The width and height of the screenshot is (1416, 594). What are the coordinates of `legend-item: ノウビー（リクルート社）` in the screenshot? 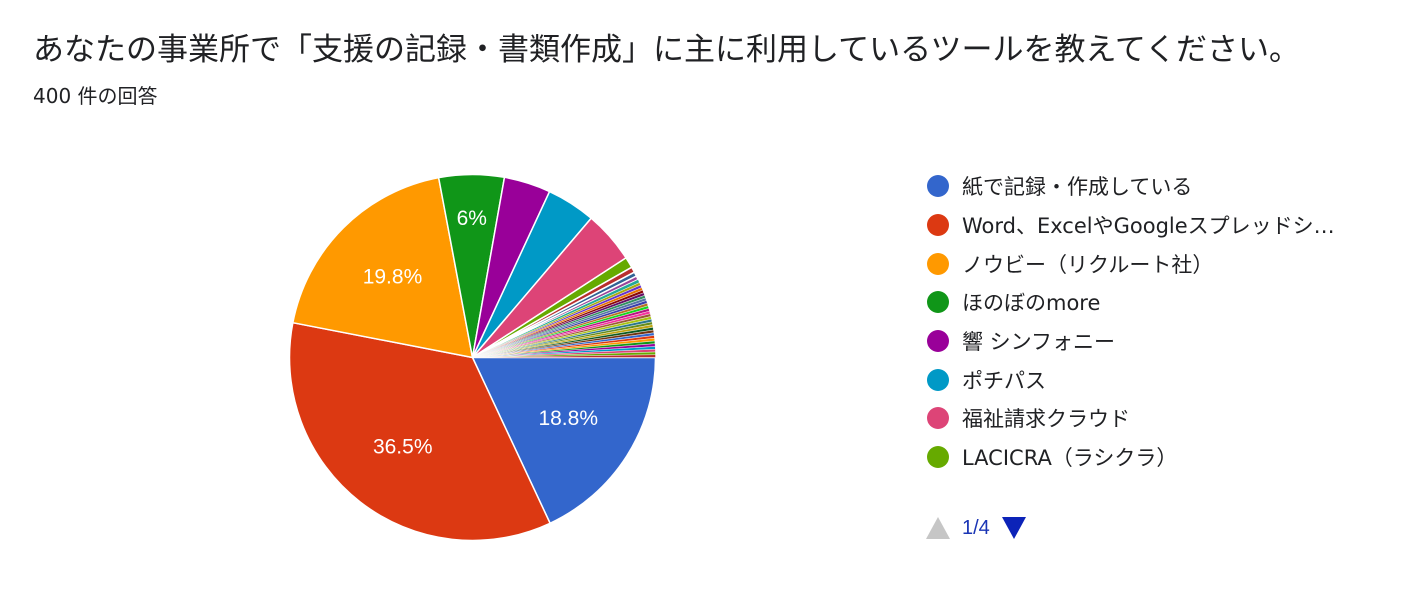 It's located at (1162, 263).